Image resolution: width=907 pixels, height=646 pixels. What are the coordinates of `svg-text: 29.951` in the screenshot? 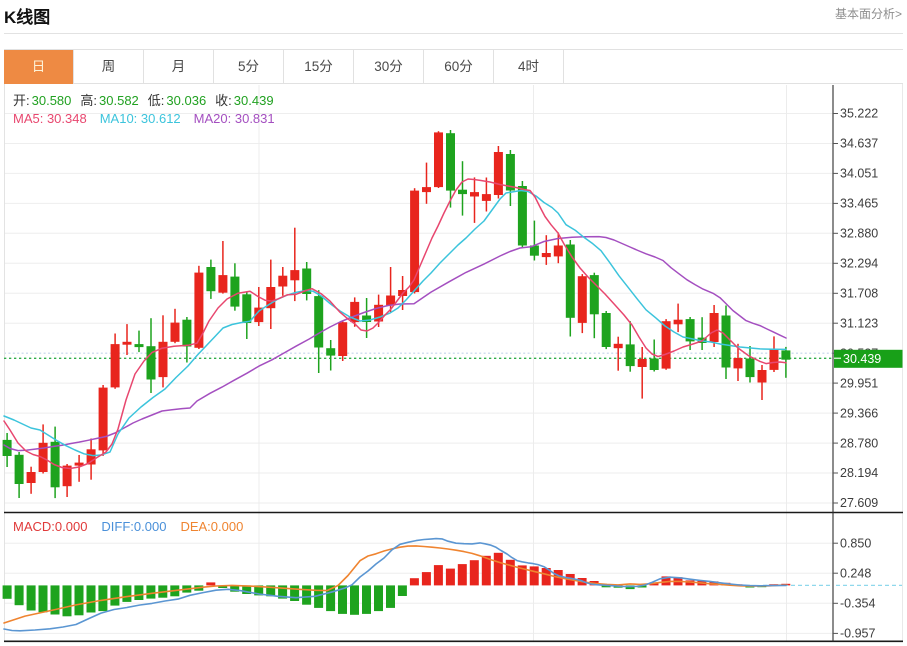 It's located at (859, 383).